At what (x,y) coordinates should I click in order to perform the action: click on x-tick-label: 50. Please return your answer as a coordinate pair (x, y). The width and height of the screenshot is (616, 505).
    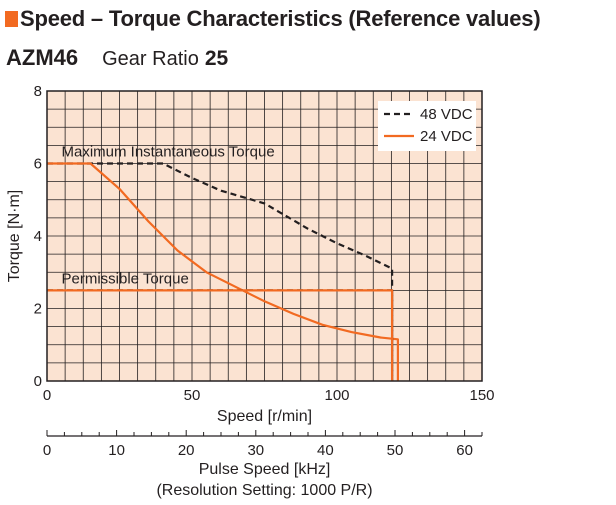
    Looking at the image, I should click on (192, 395).